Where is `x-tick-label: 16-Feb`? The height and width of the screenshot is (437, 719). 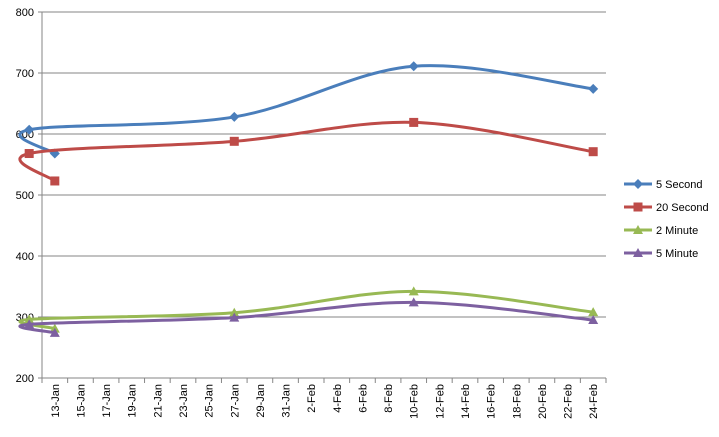
x-tick-label: 16-Feb is located at coordinates (492, 401).